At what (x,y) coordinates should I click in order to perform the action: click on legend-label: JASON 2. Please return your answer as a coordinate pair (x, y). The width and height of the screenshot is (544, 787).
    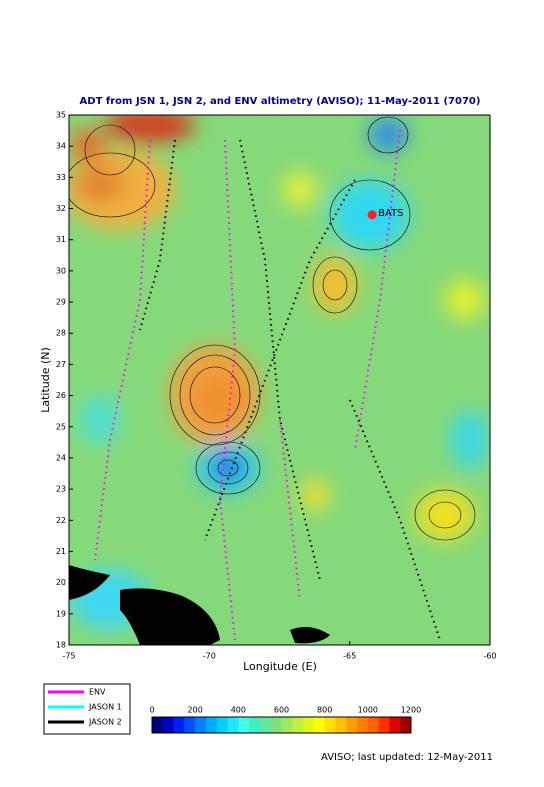
    Looking at the image, I should click on (105, 722).